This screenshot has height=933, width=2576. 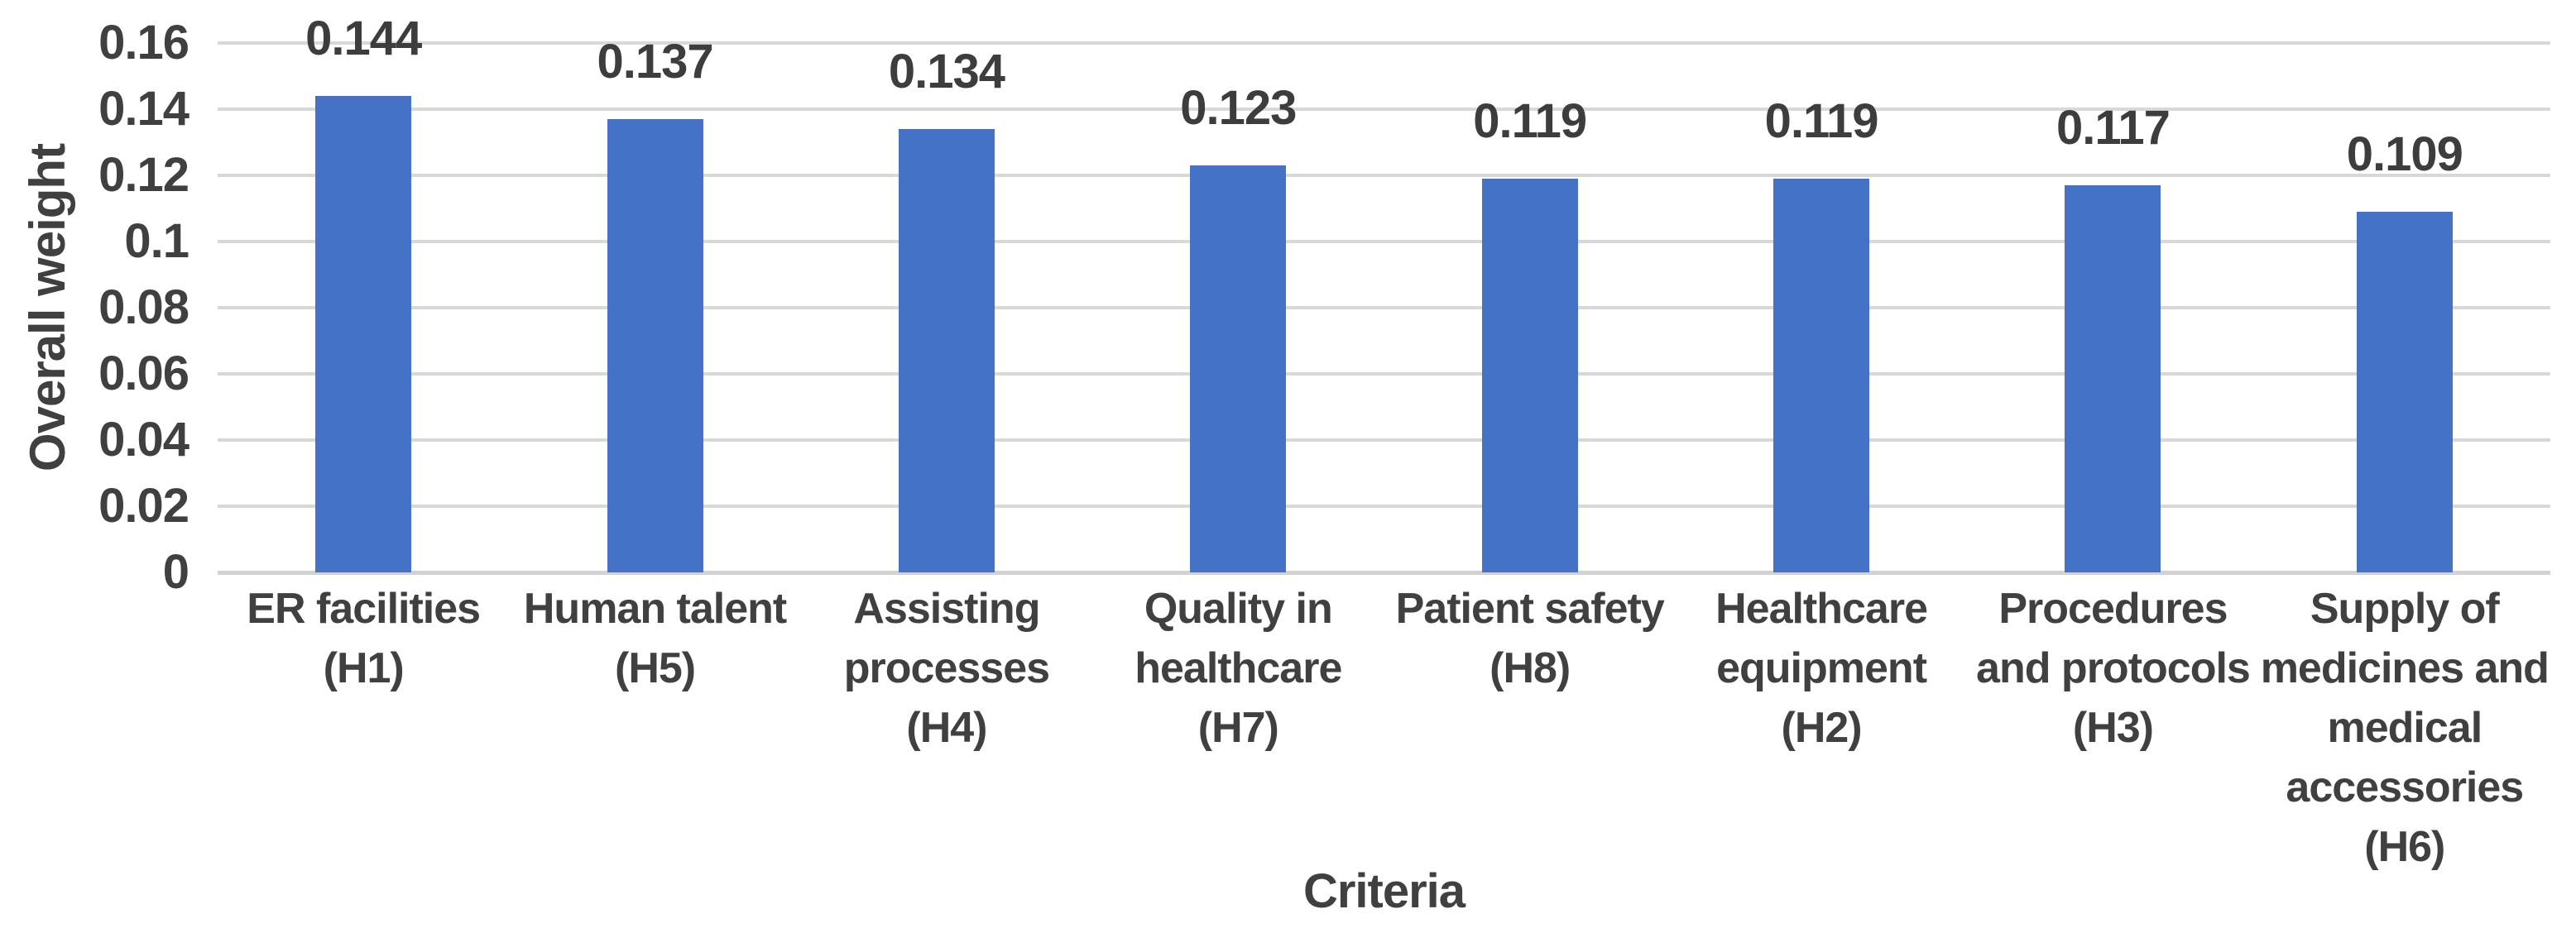 I want to click on bar-value-label: 0.137, so click(x=655, y=62).